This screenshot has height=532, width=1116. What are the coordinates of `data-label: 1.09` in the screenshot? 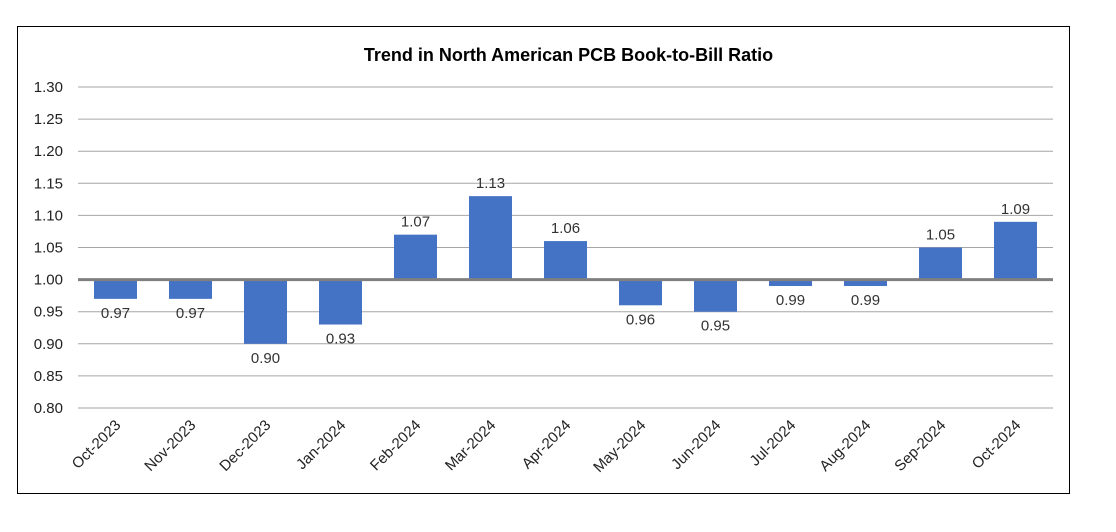 It's located at (1015, 209).